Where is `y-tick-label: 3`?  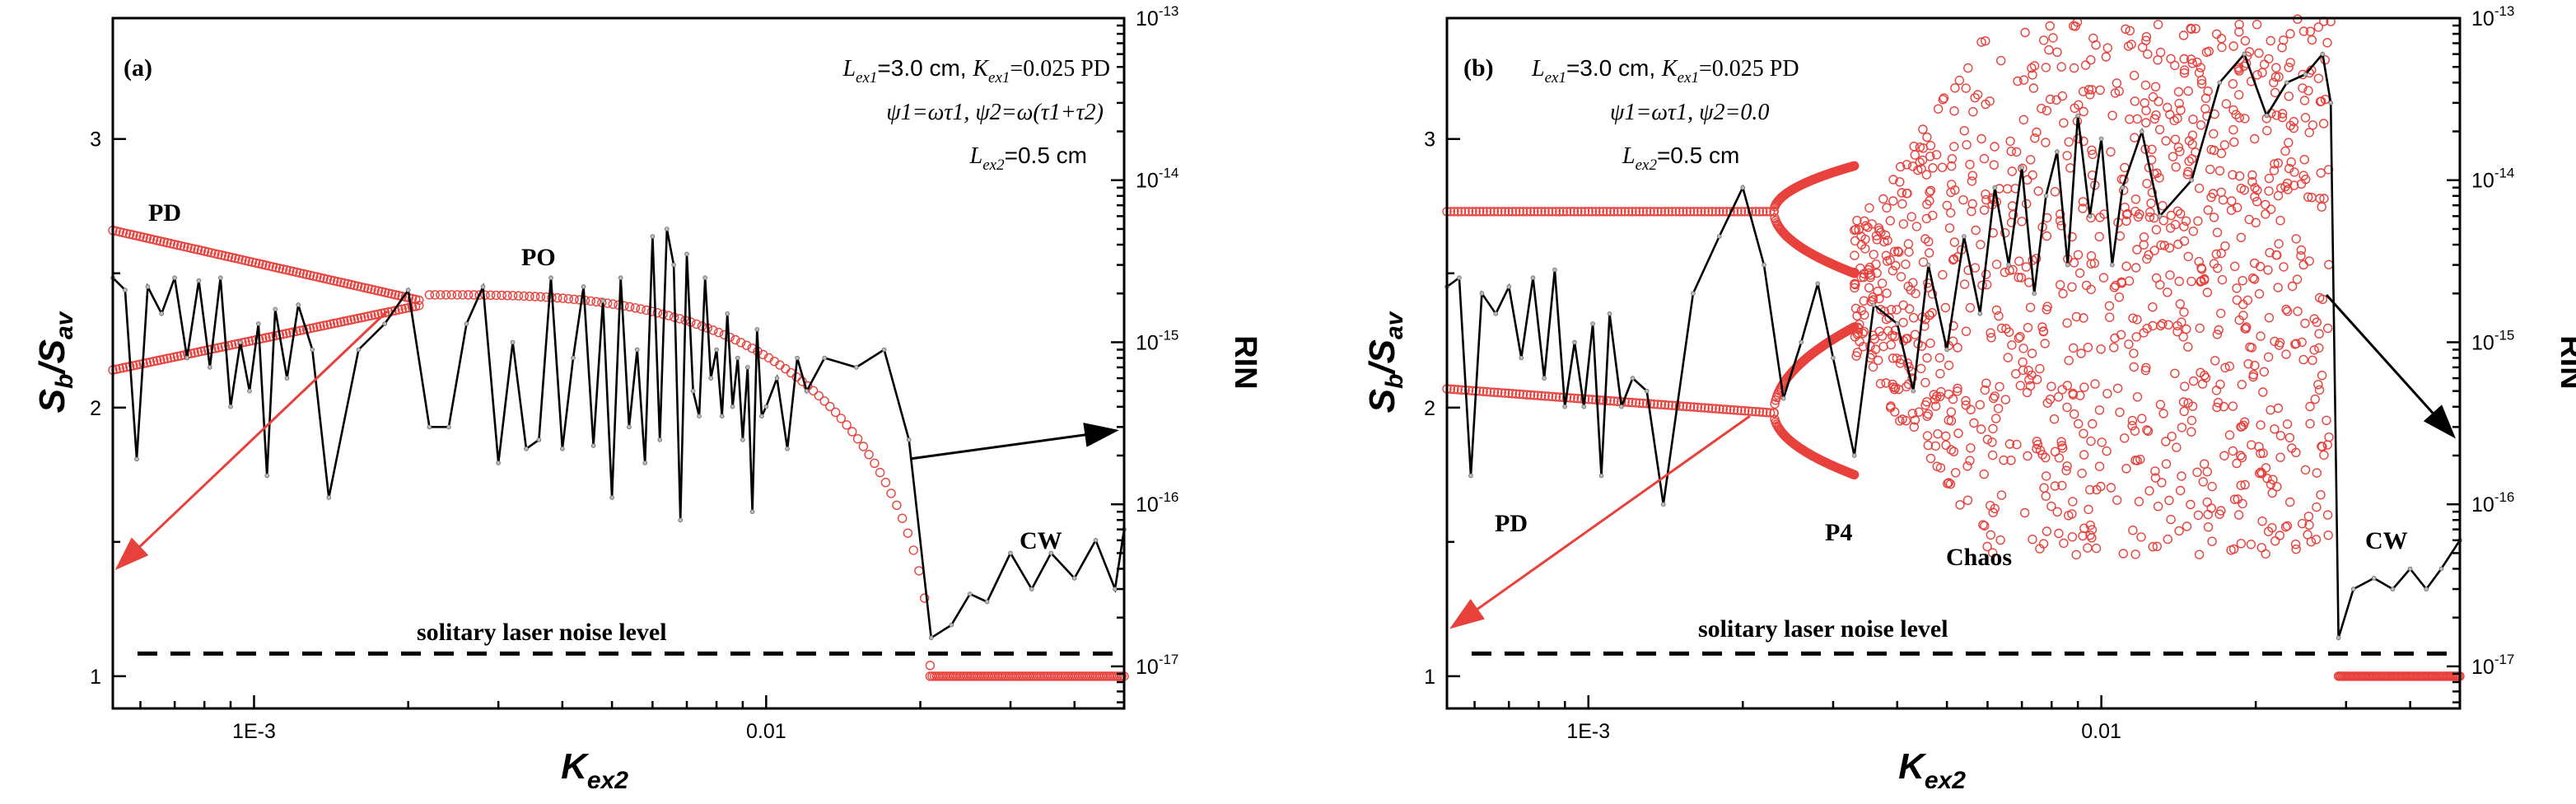 y-tick-label: 3 is located at coordinates (1429, 140).